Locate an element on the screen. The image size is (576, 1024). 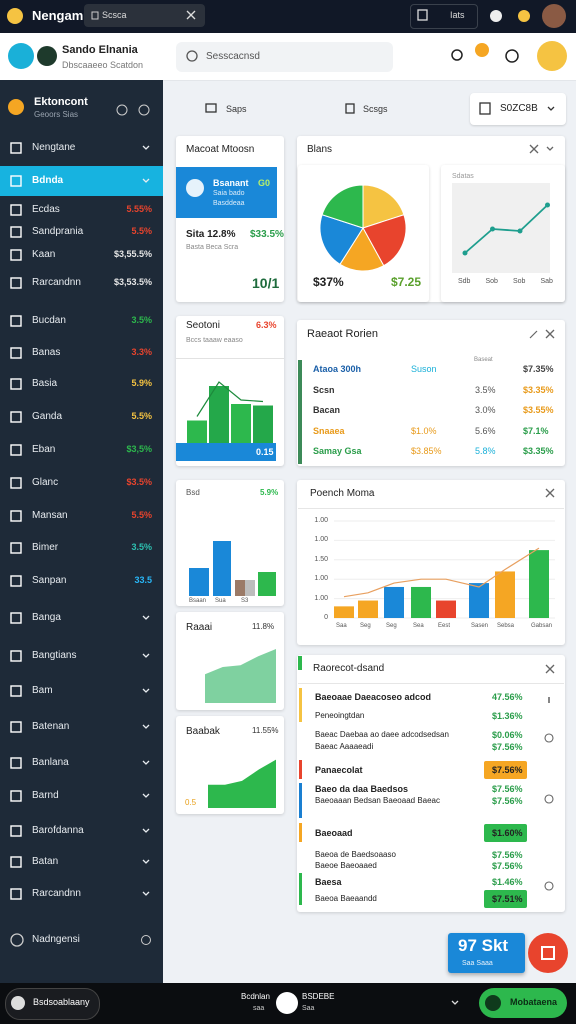
menu-value: 5.55% is located at coordinates (139, 209).